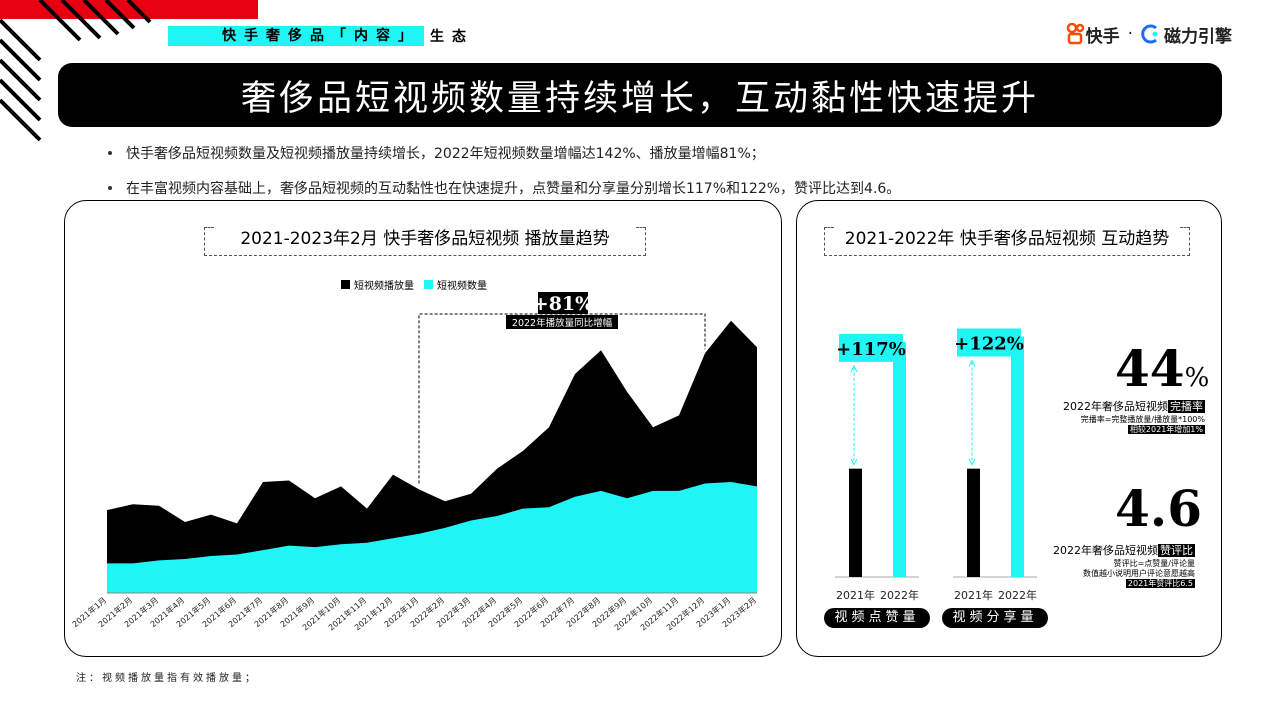  What do you see at coordinates (76, 71) in the screenshot?
I see `diagonal-stripes-decoration` at bounding box center [76, 71].